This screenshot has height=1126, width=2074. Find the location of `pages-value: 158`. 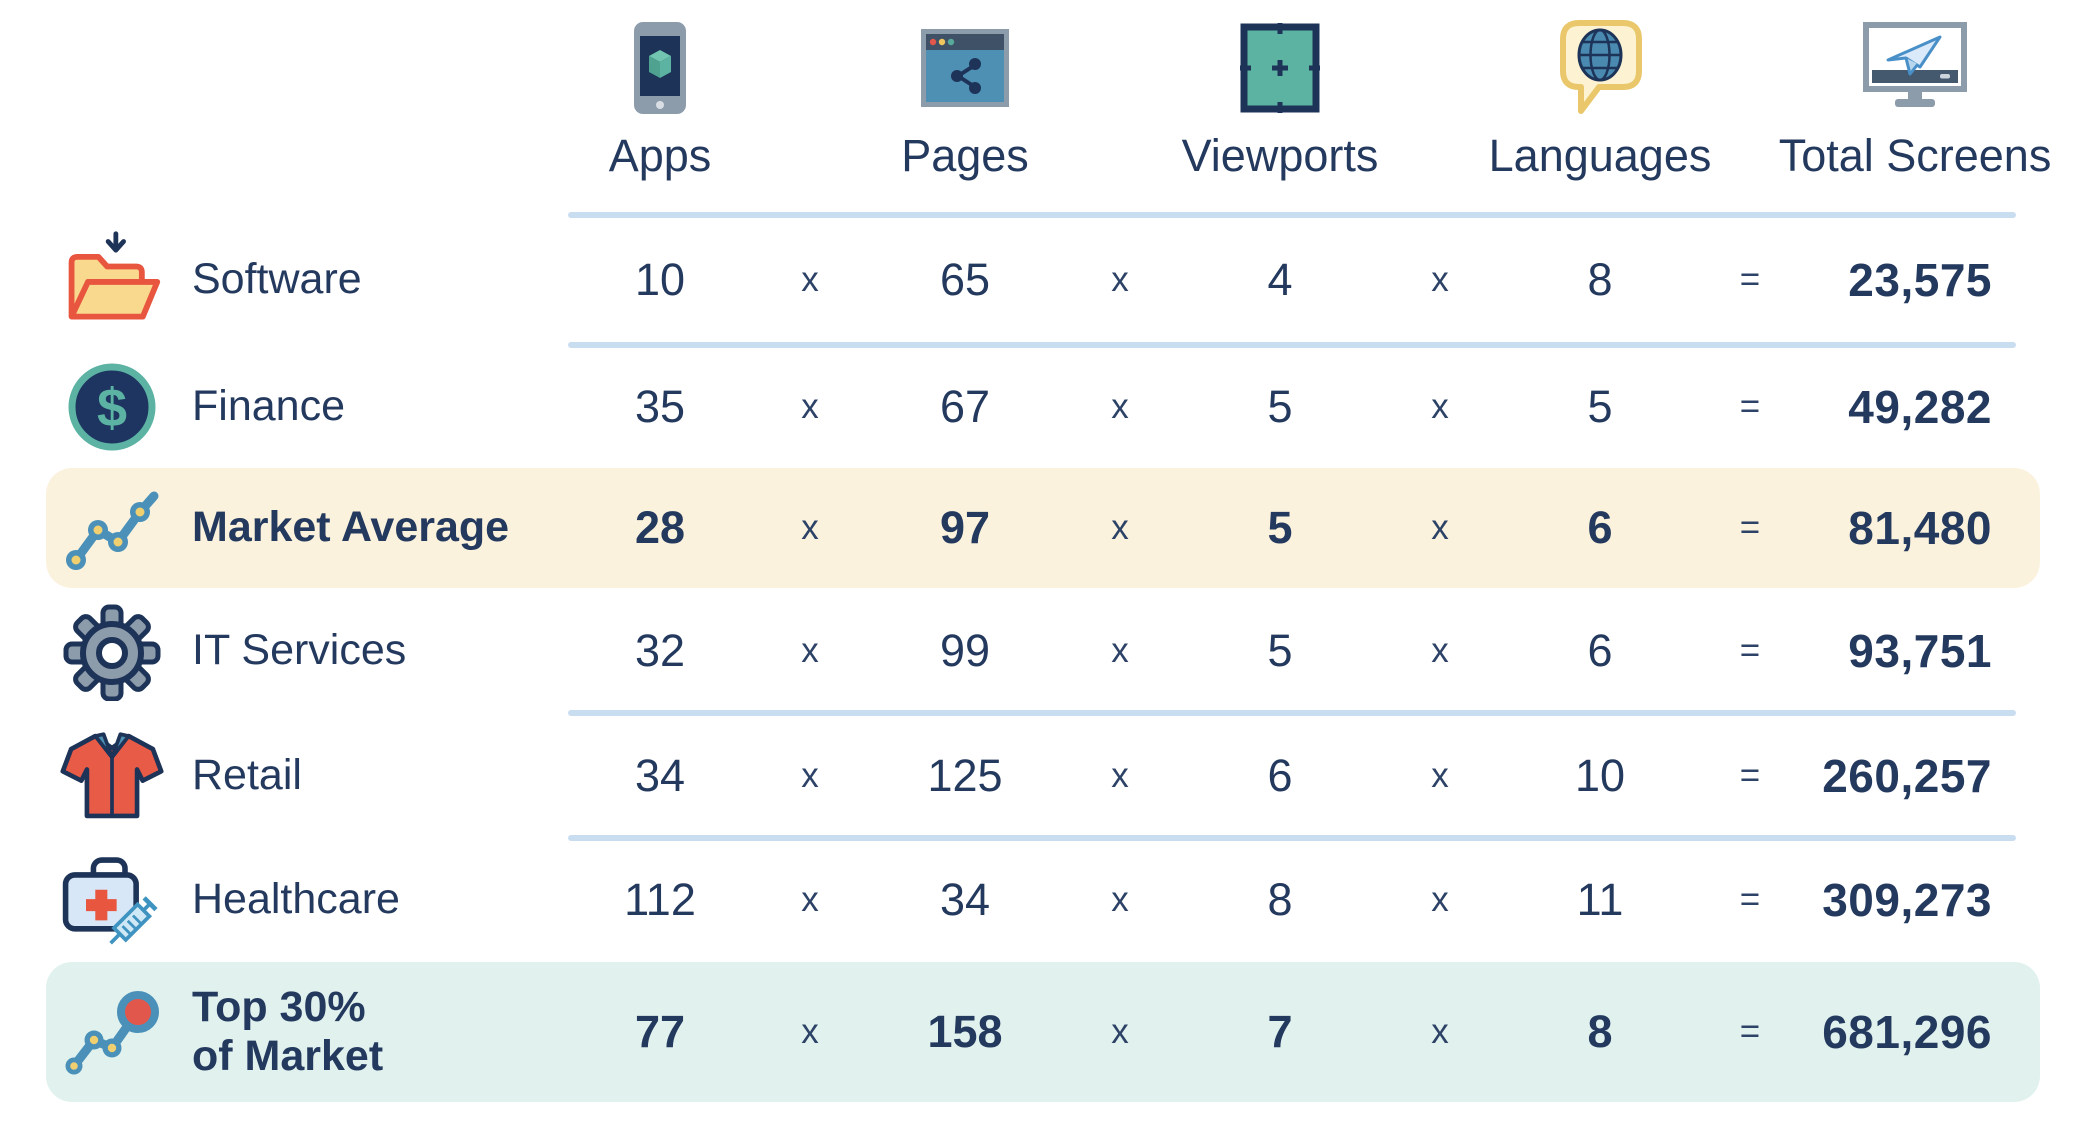

pages-value: 158 is located at coordinates (965, 1031).